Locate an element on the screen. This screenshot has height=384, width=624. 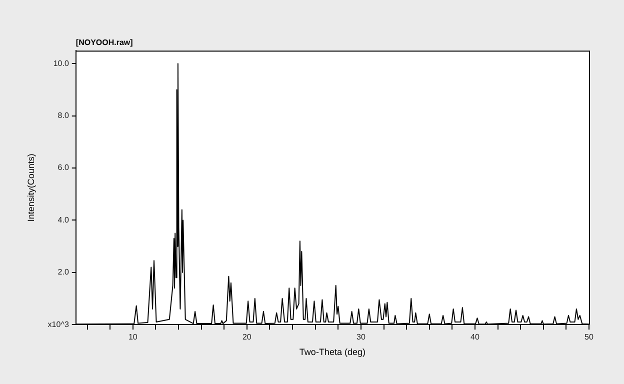
x-tick-label: 20 is located at coordinates (247, 337).